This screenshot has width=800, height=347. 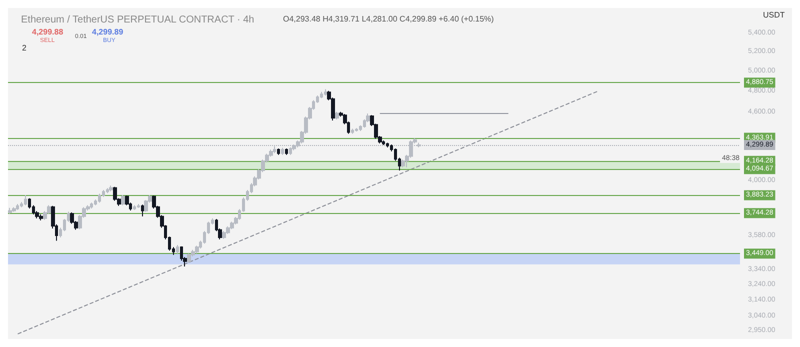 I want to click on annotation: 2, so click(x=24, y=48).